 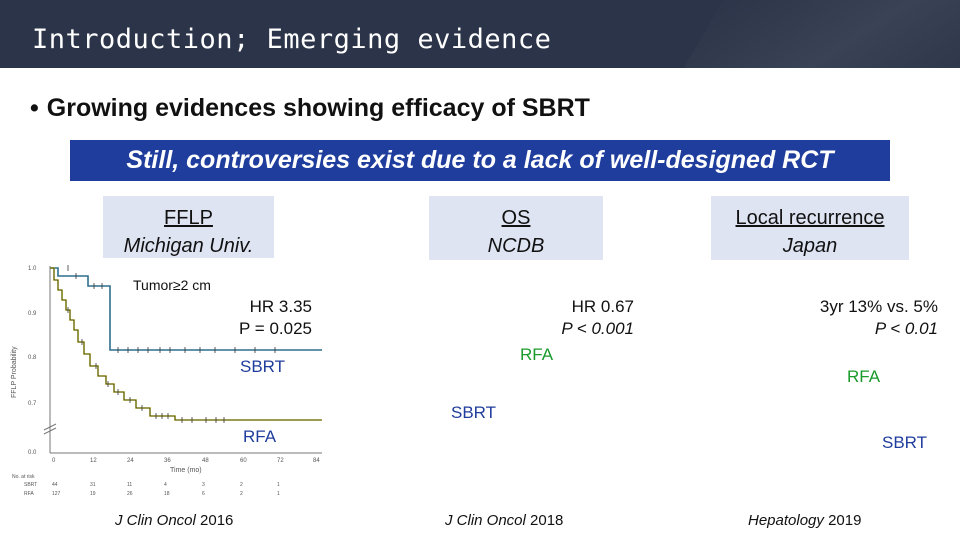 What do you see at coordinates (167, 494) in the screenshot?
I see `km-risk-value: 18` at bounding box center [167, 494].